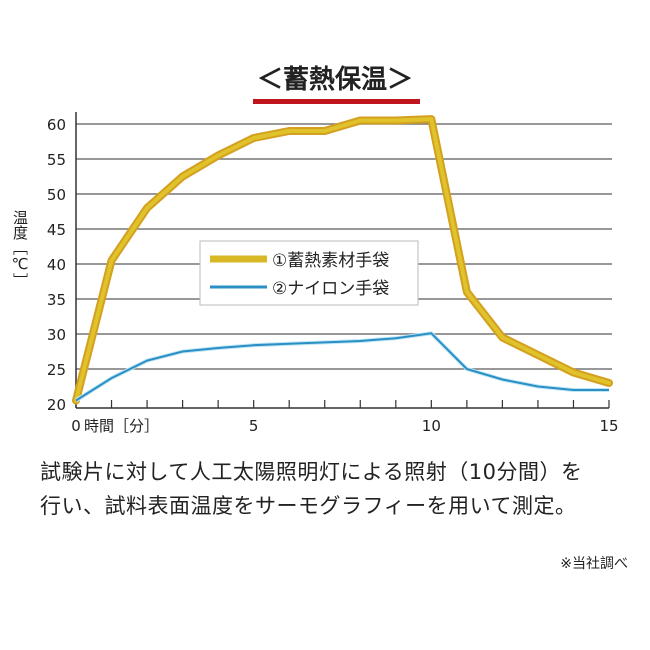 Image resolution: width=650 pixels, height=650 pixels. I want to click on source-note: ※当社調べ, so click(594, 564).